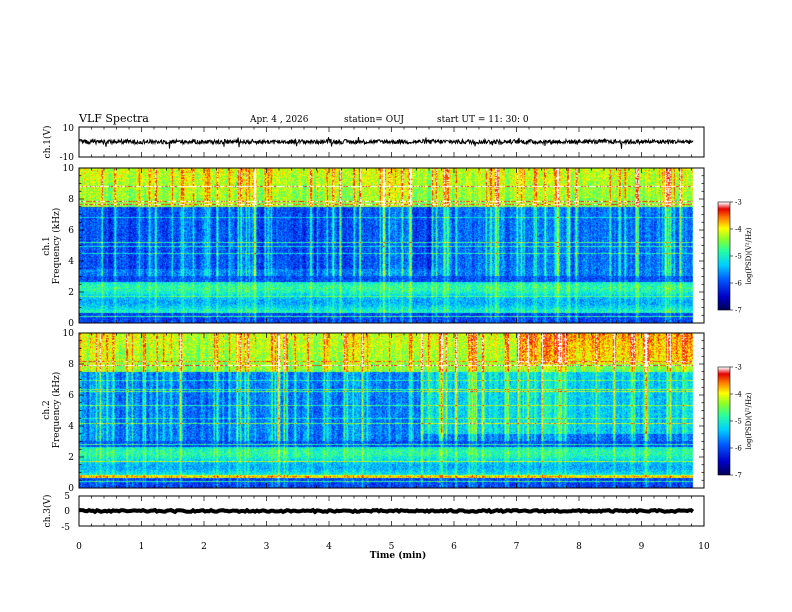 The width and height of the screenshot is (792, 612). Describe the element at coordinates (579, 547) in the screenshot. I see `x-tick-label: 8` at that location.